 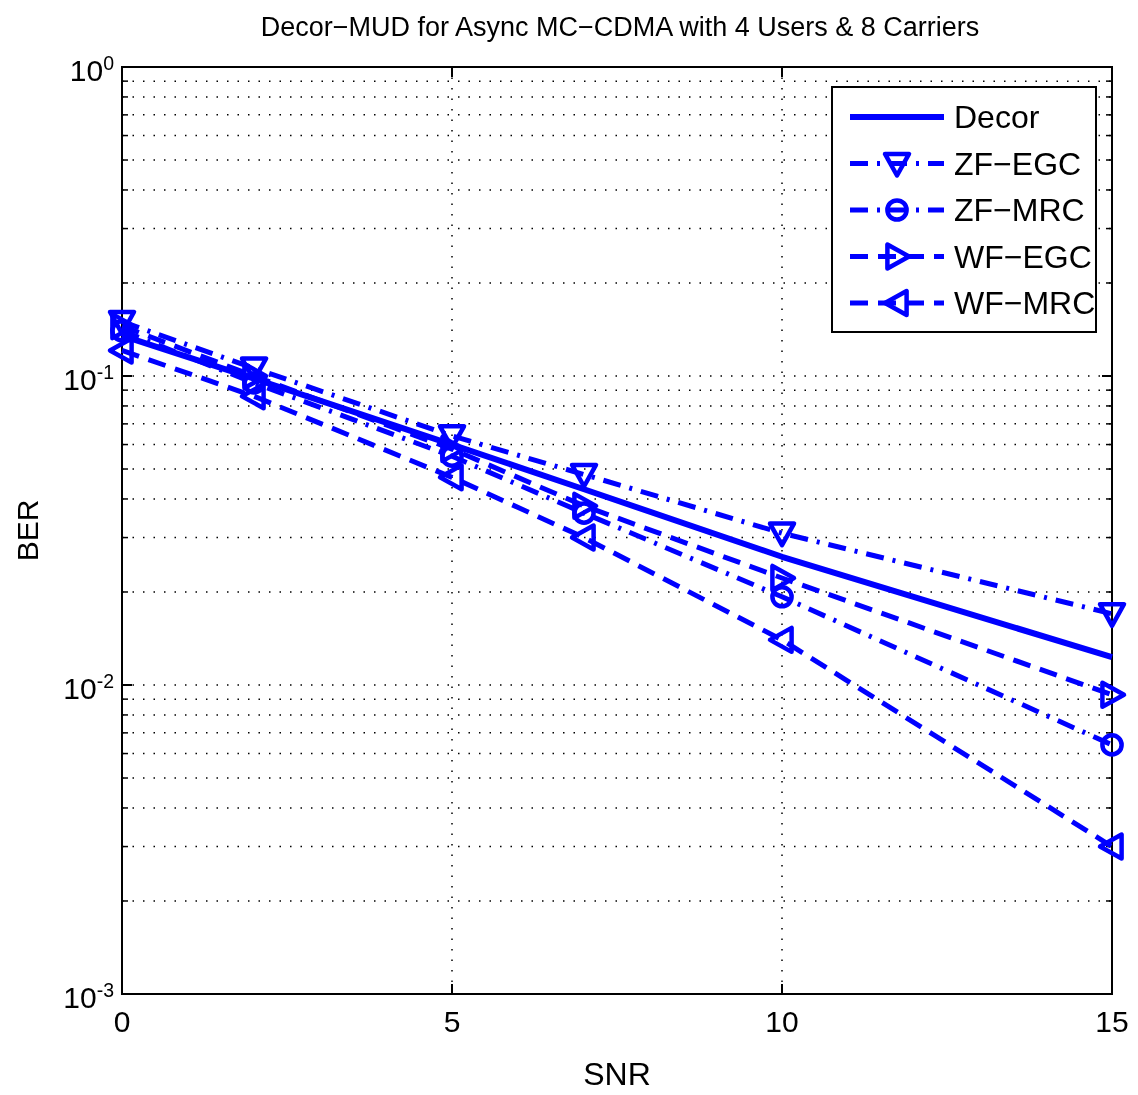 What do you see at coordinates (1018, 163) in the screenshot?
I see `legend-label: ZF−EGC` at bounding box center [1018, 163].